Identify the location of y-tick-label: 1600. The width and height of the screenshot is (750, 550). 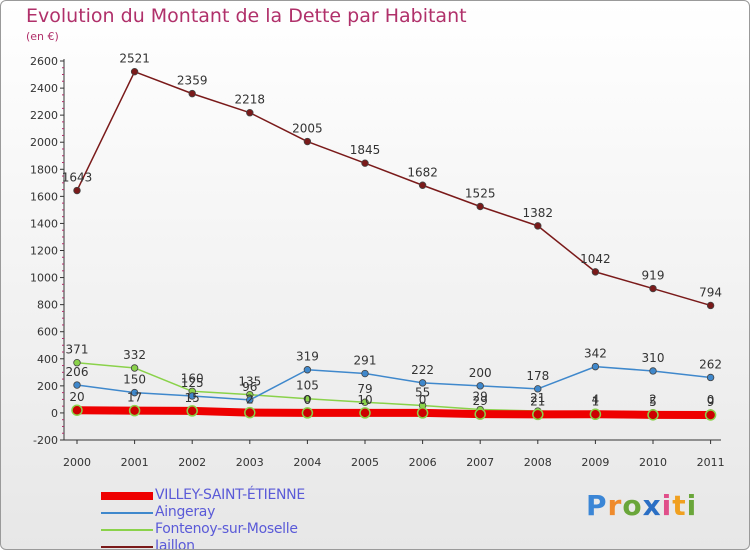
(44, 196).